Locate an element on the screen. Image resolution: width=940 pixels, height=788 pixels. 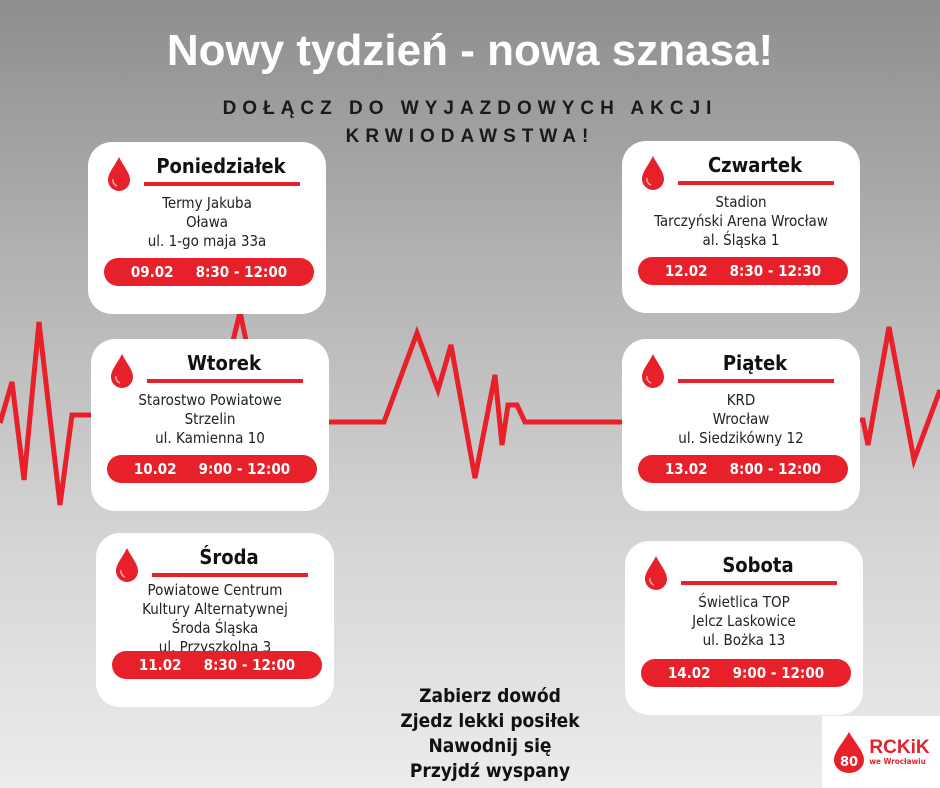
day-name: Środa is located at coordinates (229, 557).